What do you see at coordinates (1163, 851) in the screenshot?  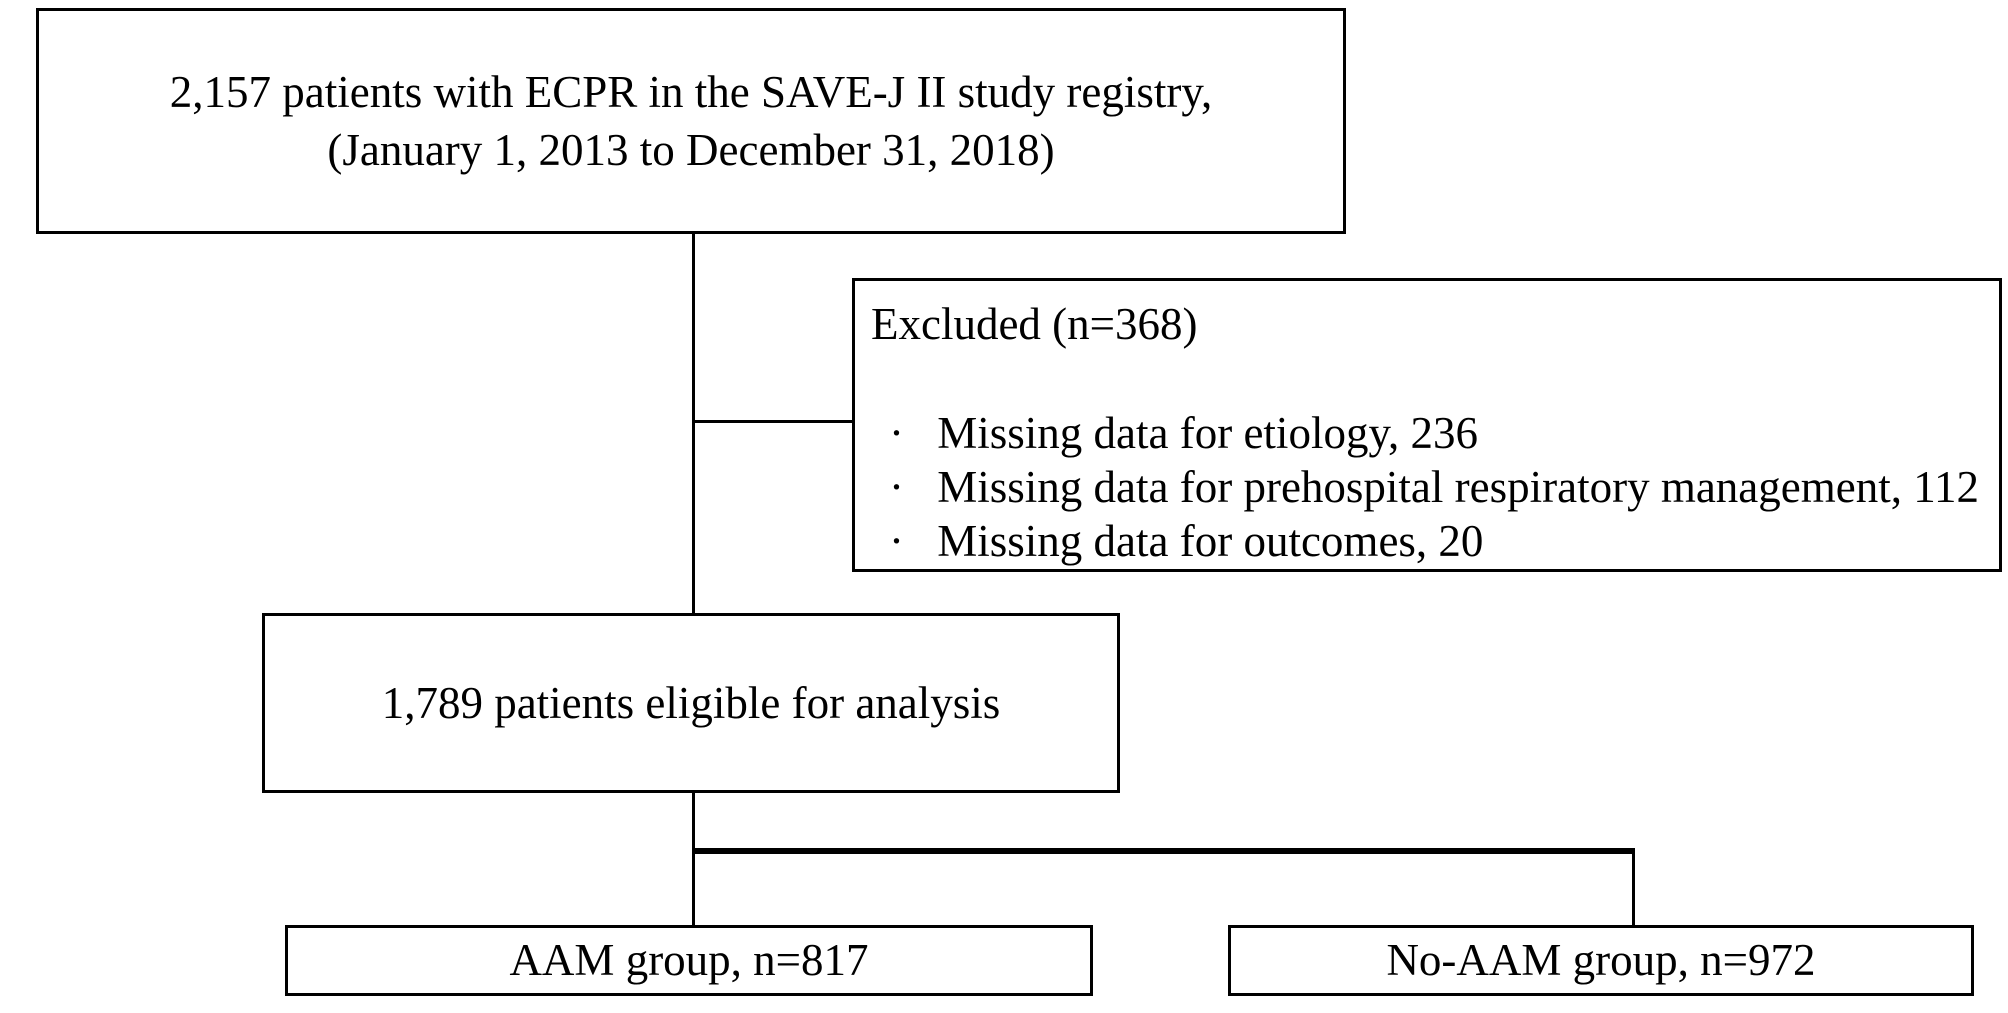 I see `connector-split-horizontal` at bounding box center [1163, 851].